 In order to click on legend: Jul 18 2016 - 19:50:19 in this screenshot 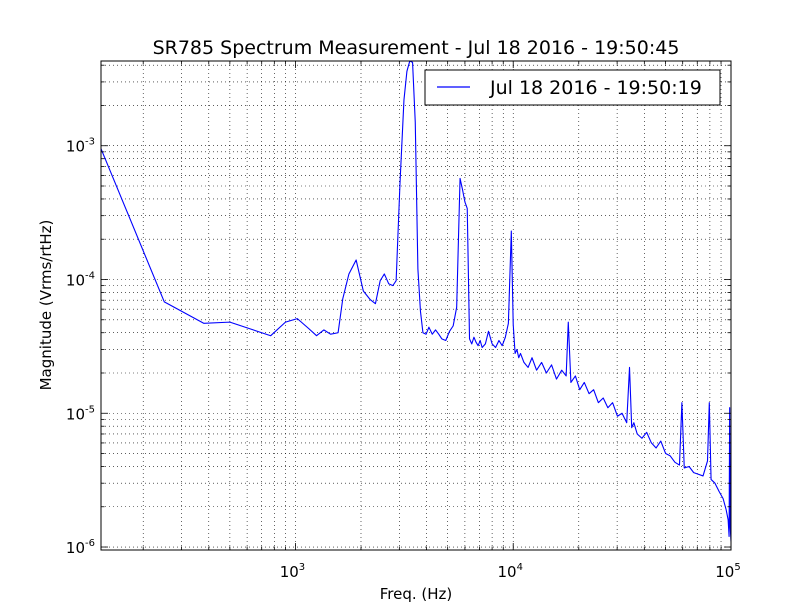, I will do `click(572, 87)`.